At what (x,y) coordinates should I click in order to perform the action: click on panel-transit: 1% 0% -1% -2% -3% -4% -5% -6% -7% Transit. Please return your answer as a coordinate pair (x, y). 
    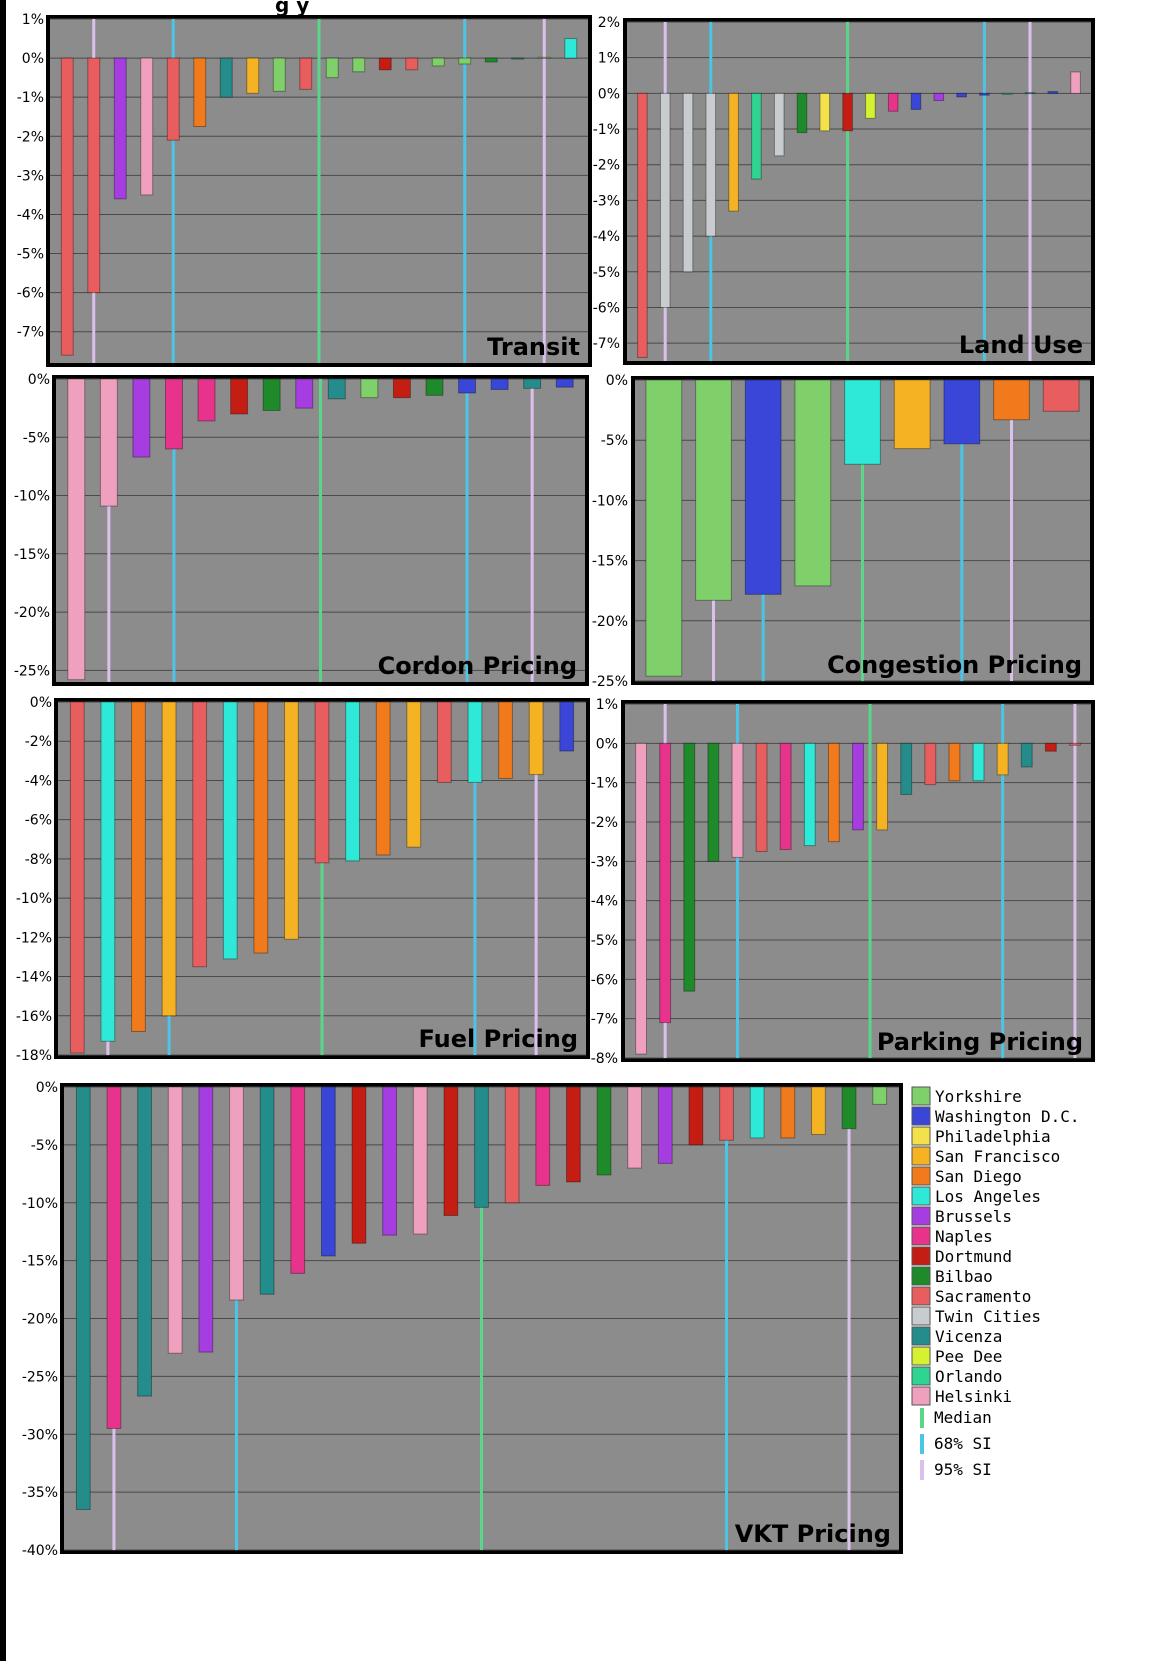
    Looking at the image, I should click on (304, 189).